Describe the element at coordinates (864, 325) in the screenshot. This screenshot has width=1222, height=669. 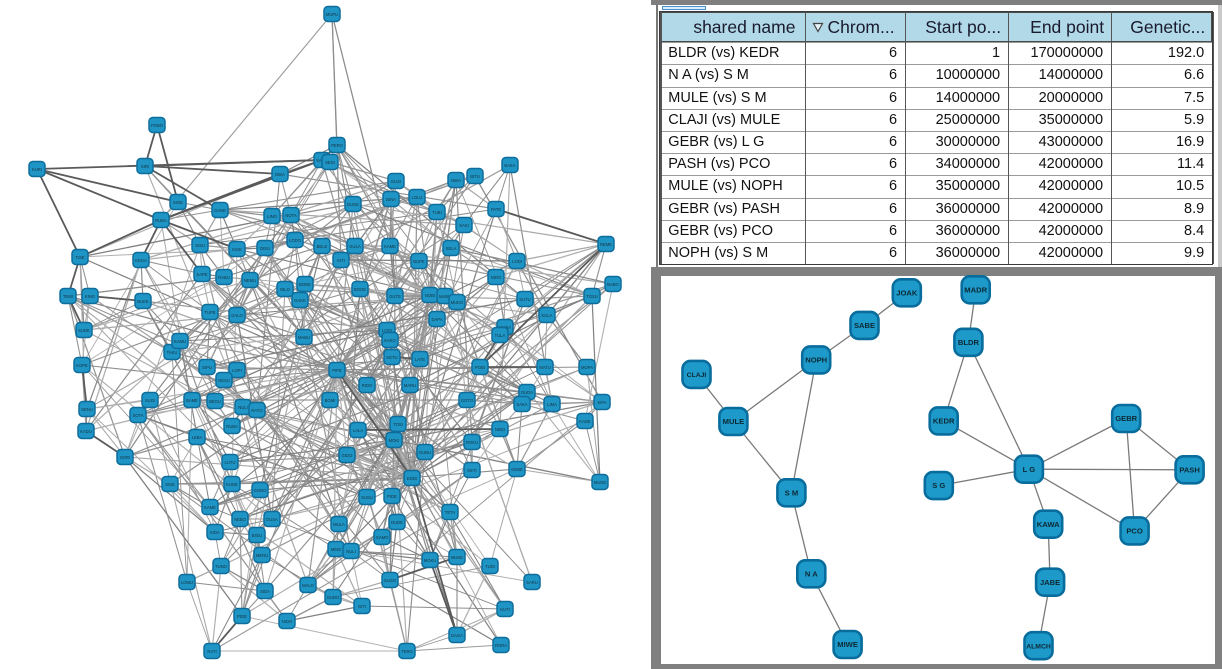
I see `svg-text: SABE` at that location.